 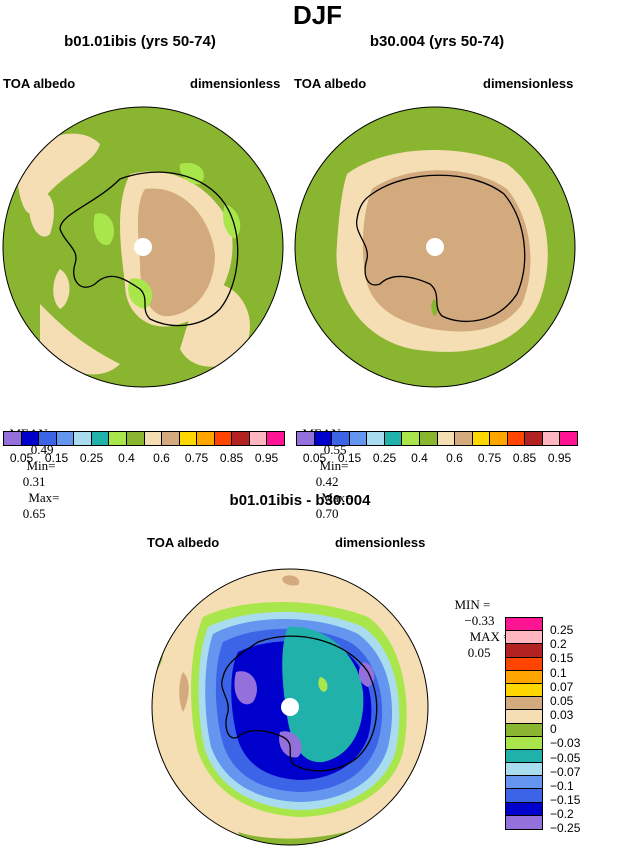 I want to click on diff-colorbar-tick-label: 0.03, so click(x=562, y=715).